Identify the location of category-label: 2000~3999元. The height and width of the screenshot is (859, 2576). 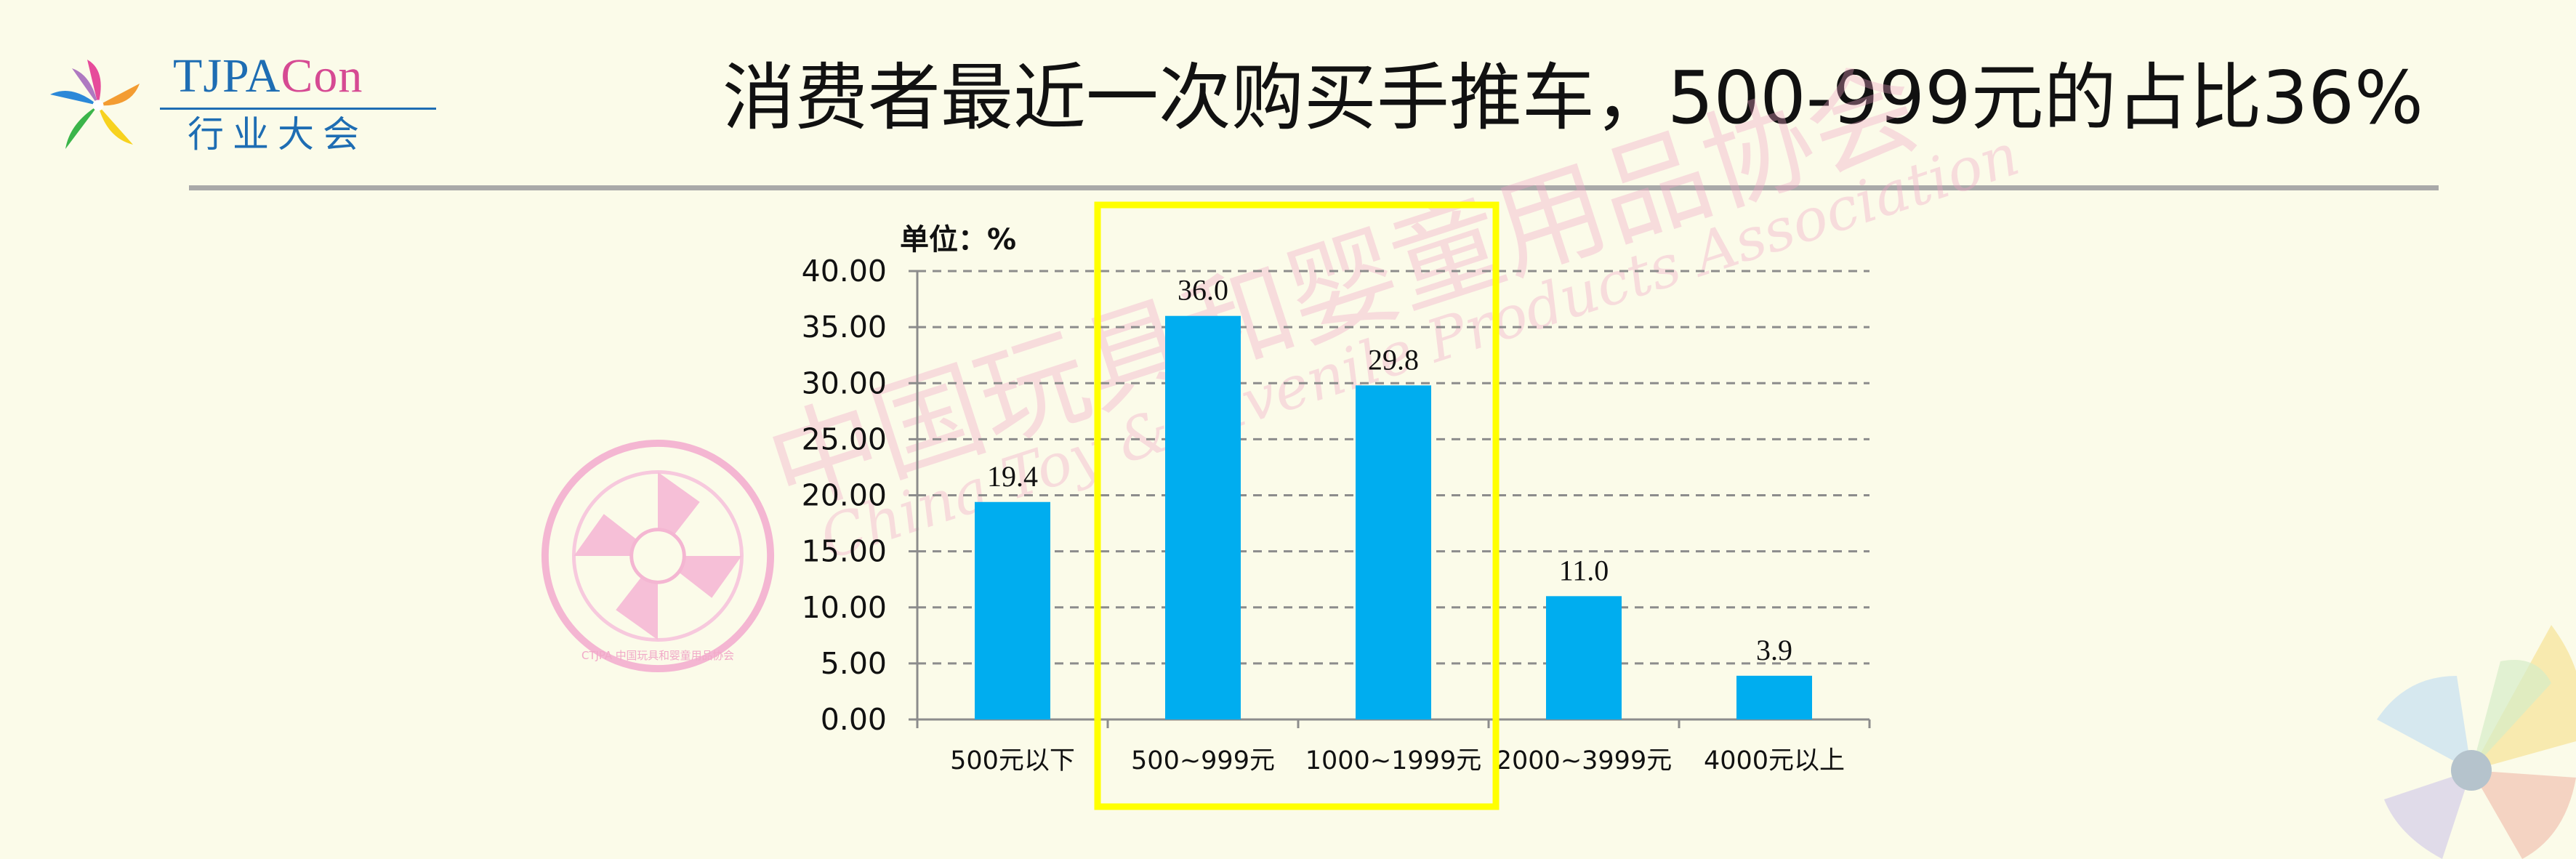
(1584, 760).